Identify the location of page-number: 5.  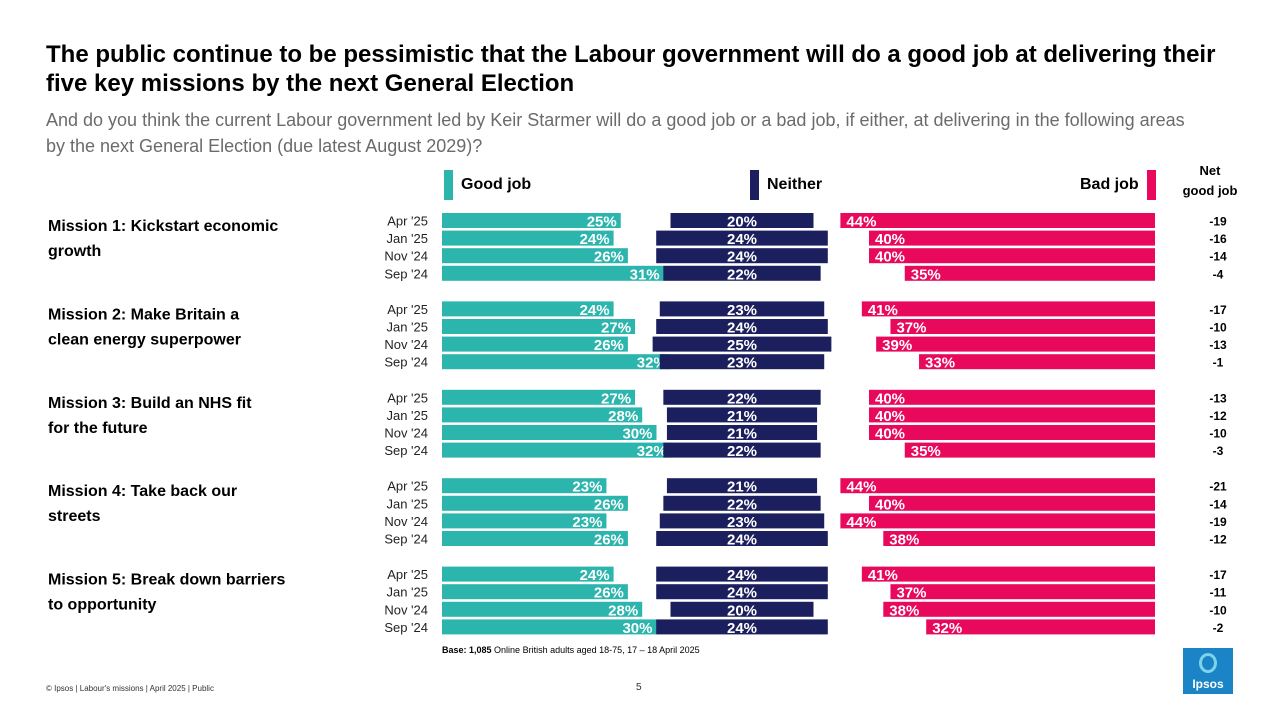
(639, 687).